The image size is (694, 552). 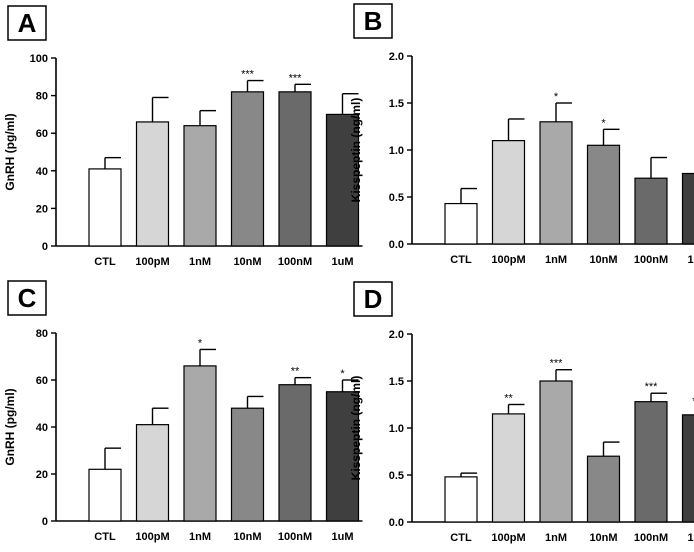 What do you see at coordinates (373, 299) in the screenshot?
I see `panel-label: D` at bounding box center [373, 299].